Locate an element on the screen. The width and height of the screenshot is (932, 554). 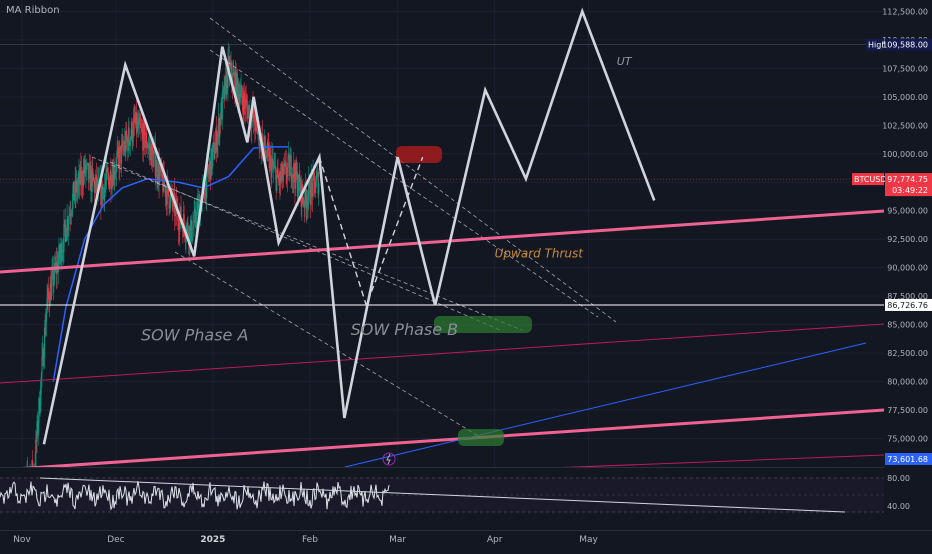
annotation-label: SOW Phase B is located at coordinates (405, 329).